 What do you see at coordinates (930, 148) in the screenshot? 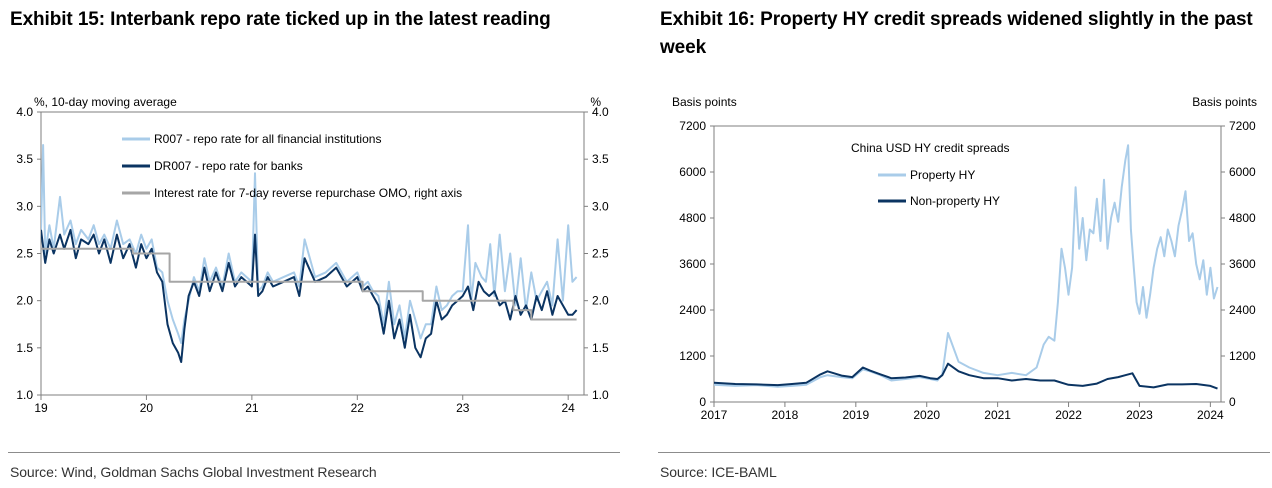
I see `chart-subtitle: China USD HY credit spreads` at bounding box center [930, 148].